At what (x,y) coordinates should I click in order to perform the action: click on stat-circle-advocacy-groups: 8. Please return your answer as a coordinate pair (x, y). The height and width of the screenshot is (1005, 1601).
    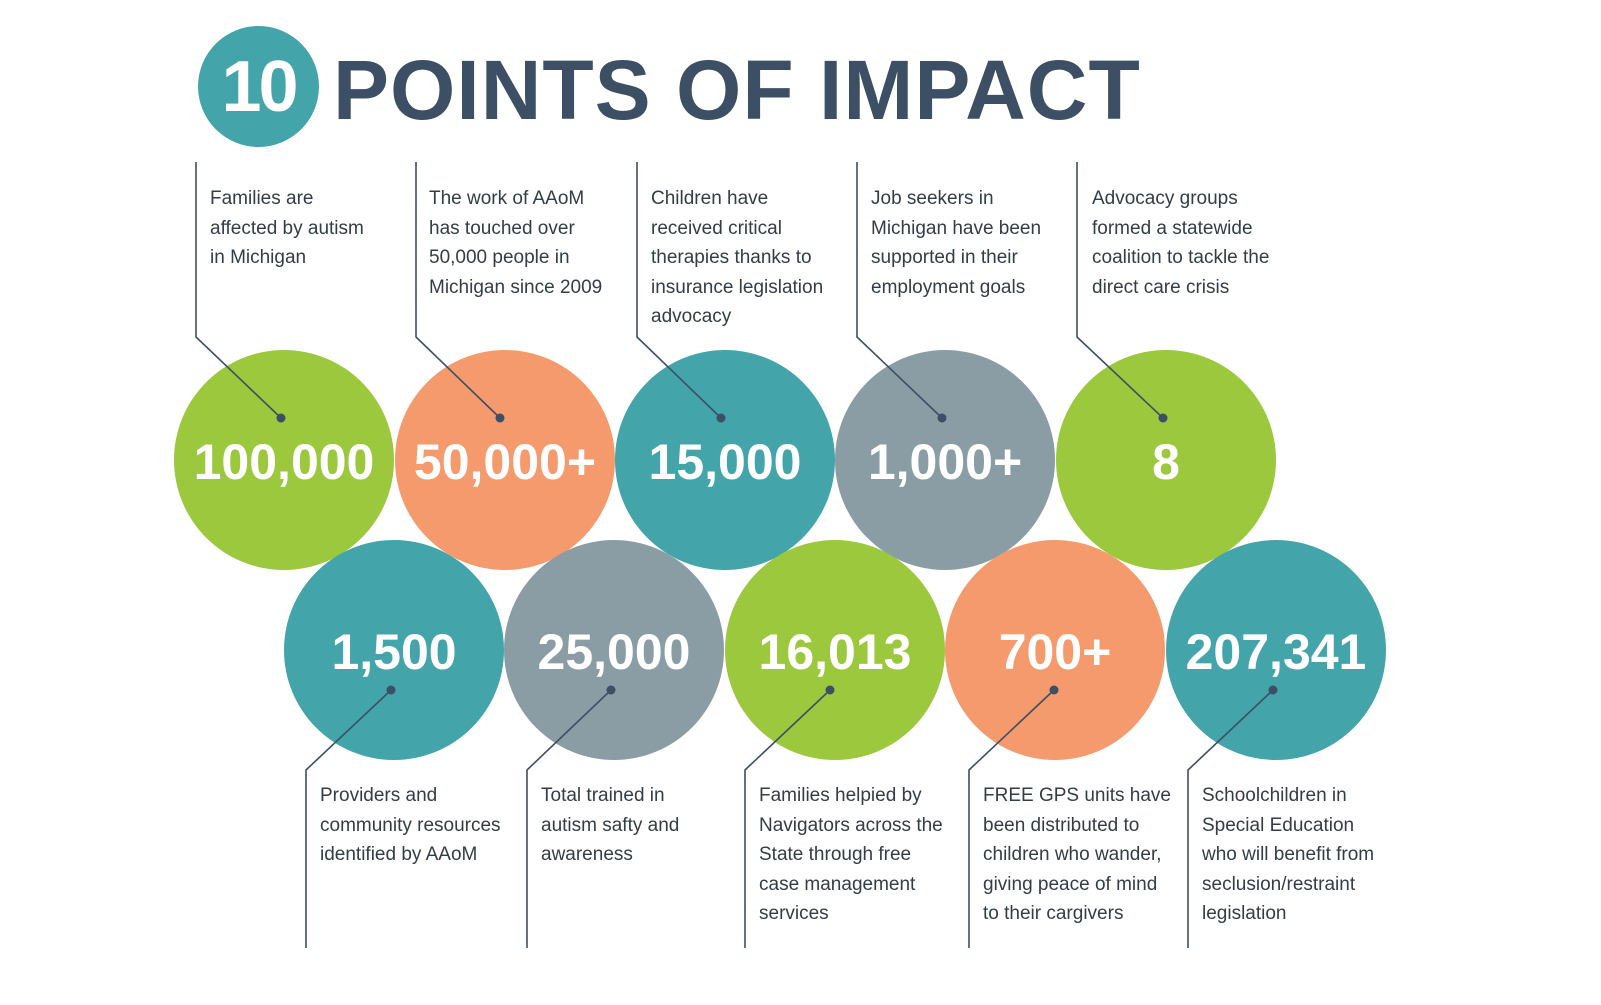
    Looking at the image, I should click on (1166, 460).